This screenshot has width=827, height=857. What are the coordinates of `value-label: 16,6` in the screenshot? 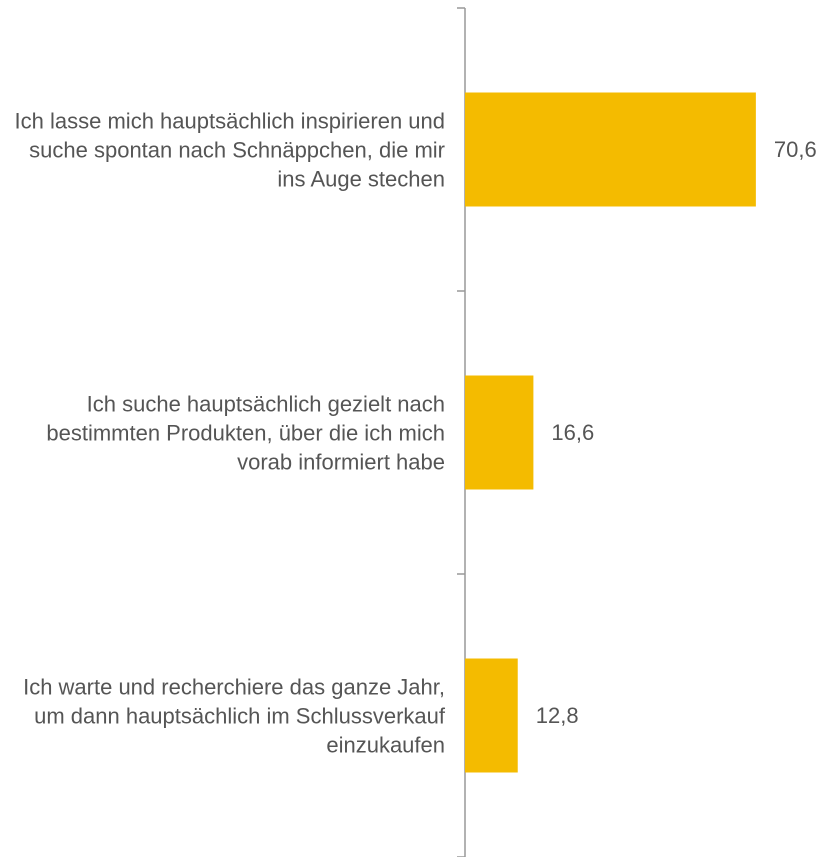 It's located at (573, 432).